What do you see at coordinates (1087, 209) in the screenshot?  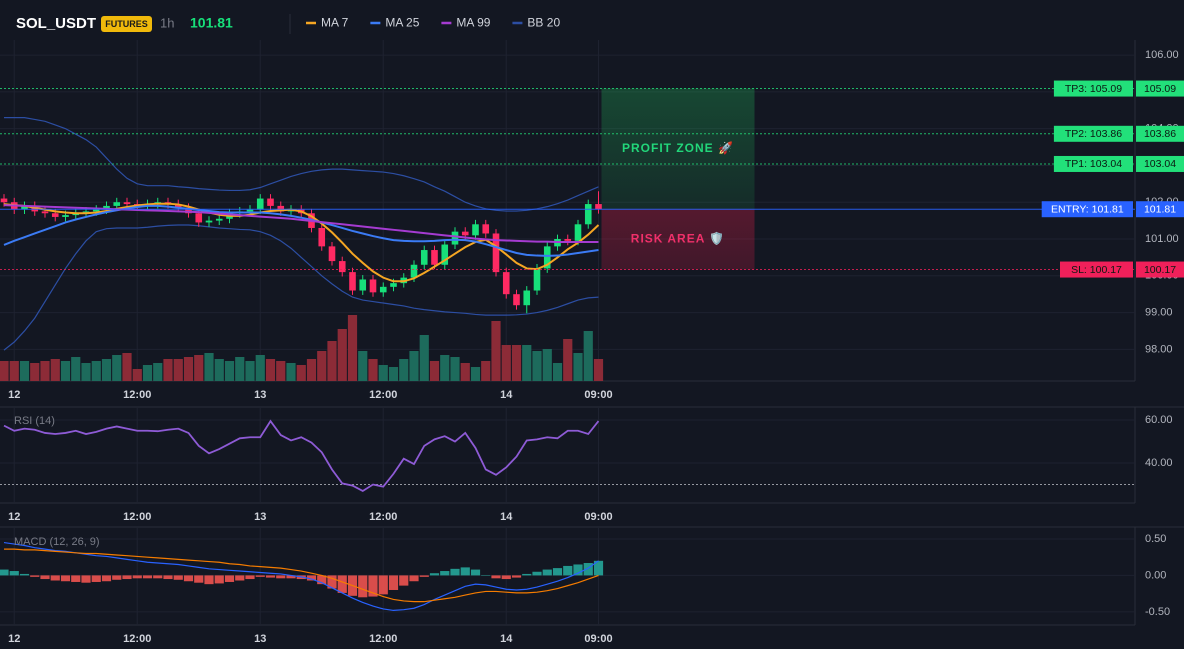 I see `level-tag: ENTRY: 101.81` at bounding box center [1087, 209].